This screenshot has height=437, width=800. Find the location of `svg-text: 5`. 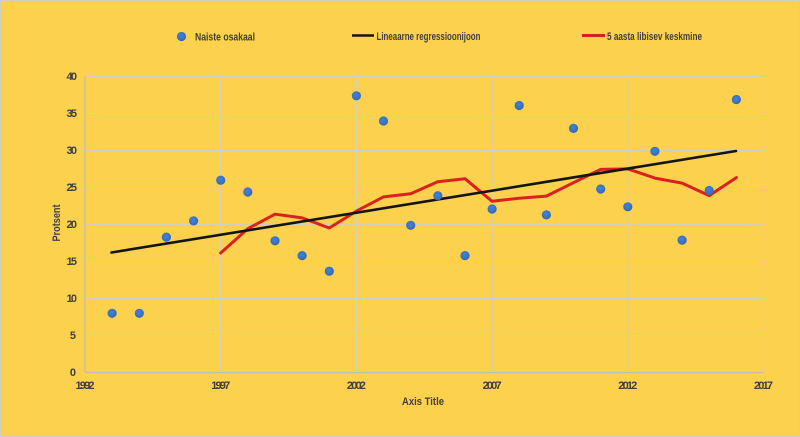

svg-text: 5 is located at coordinates (73, 336).